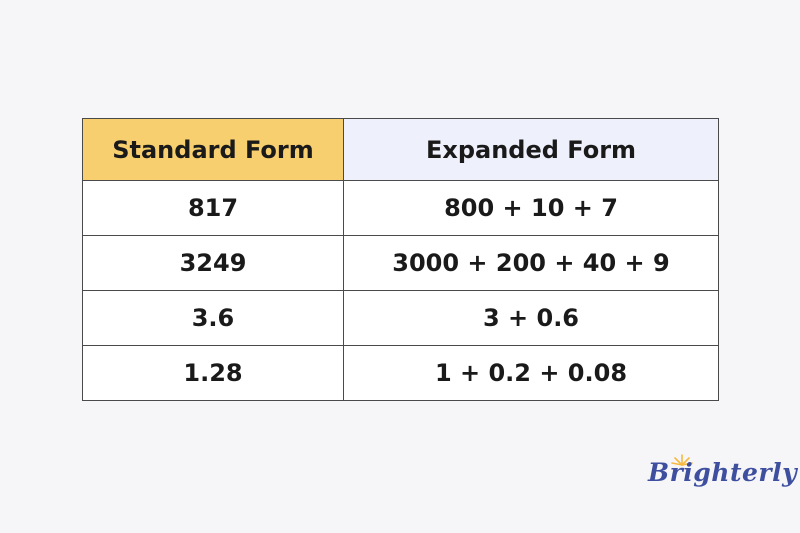  I want to click on sun-icon, so click(682, 460).